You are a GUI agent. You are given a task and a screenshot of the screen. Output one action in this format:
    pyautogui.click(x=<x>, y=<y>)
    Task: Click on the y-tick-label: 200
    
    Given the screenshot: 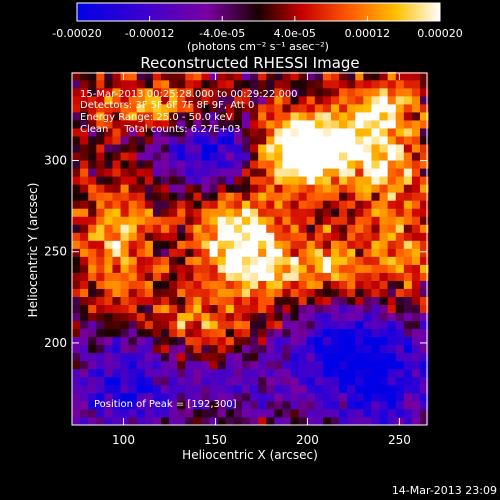 What is the action you would take?
    pyautogui.click(x=55, y=343)
    